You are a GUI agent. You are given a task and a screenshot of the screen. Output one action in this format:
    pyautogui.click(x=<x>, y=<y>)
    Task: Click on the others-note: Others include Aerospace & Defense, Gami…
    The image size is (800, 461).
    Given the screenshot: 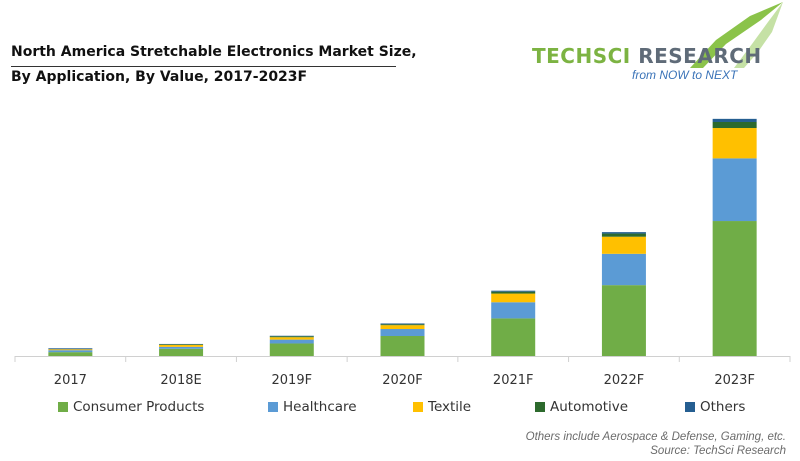 What is the action you would take?
    pyautogui.click(x=655, y=437)
    